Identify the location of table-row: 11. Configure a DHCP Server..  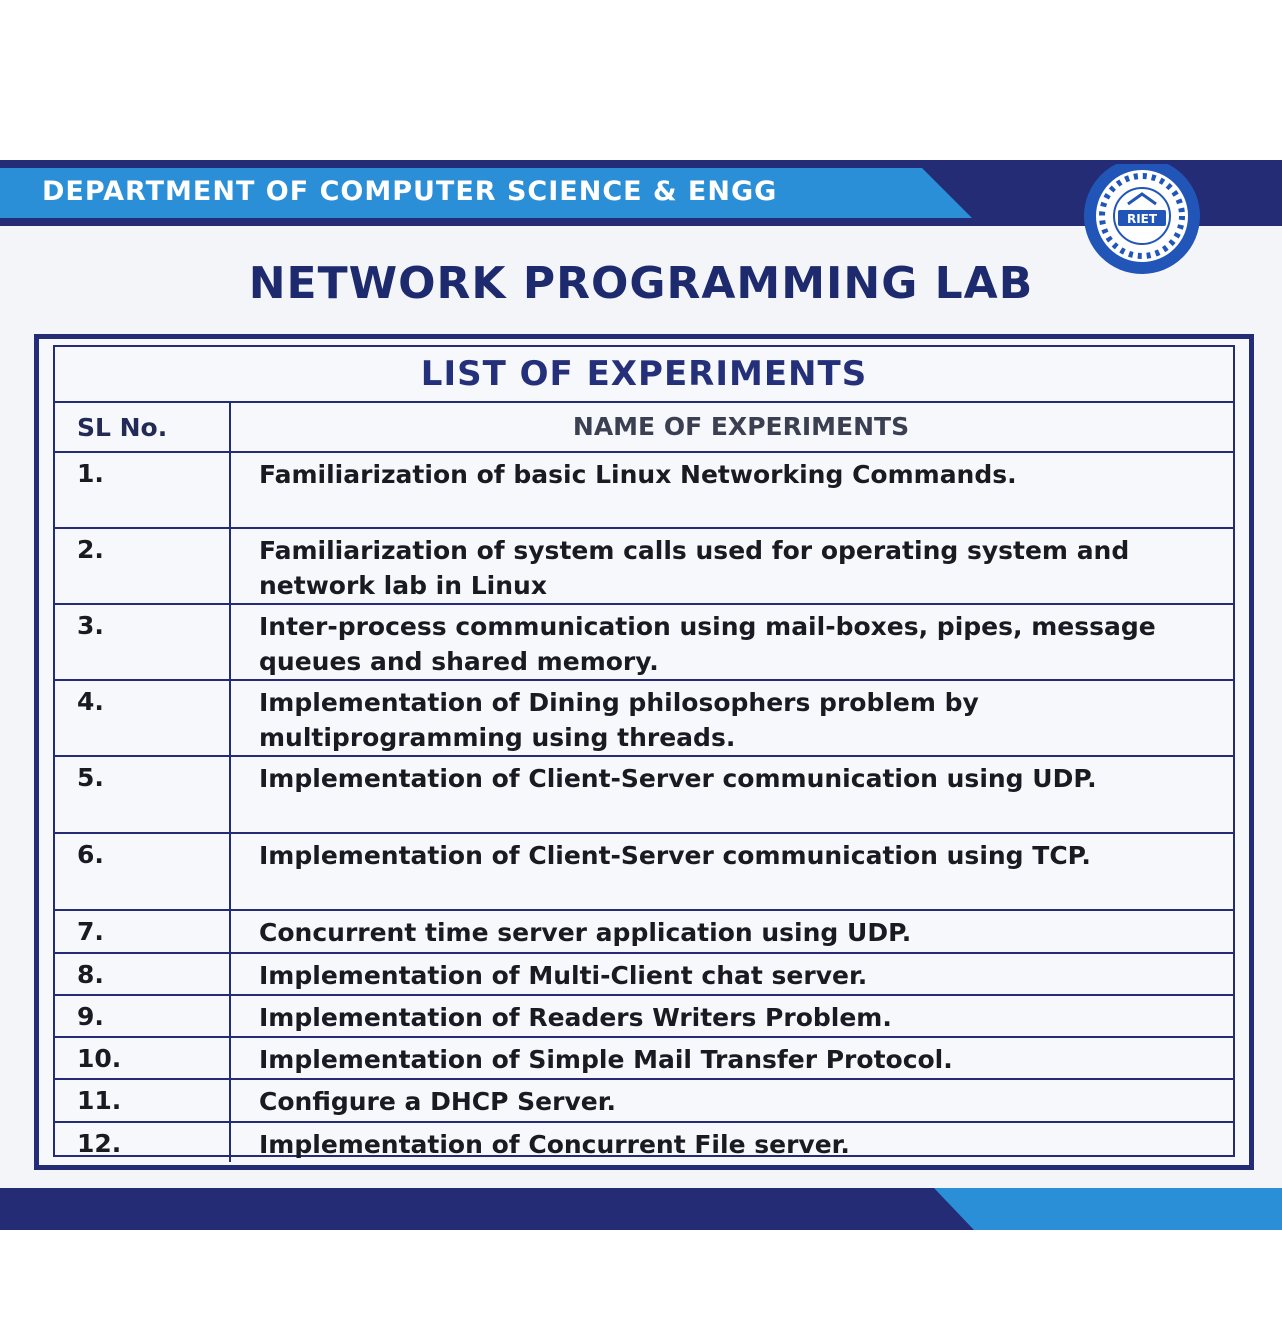
(644, 1101).